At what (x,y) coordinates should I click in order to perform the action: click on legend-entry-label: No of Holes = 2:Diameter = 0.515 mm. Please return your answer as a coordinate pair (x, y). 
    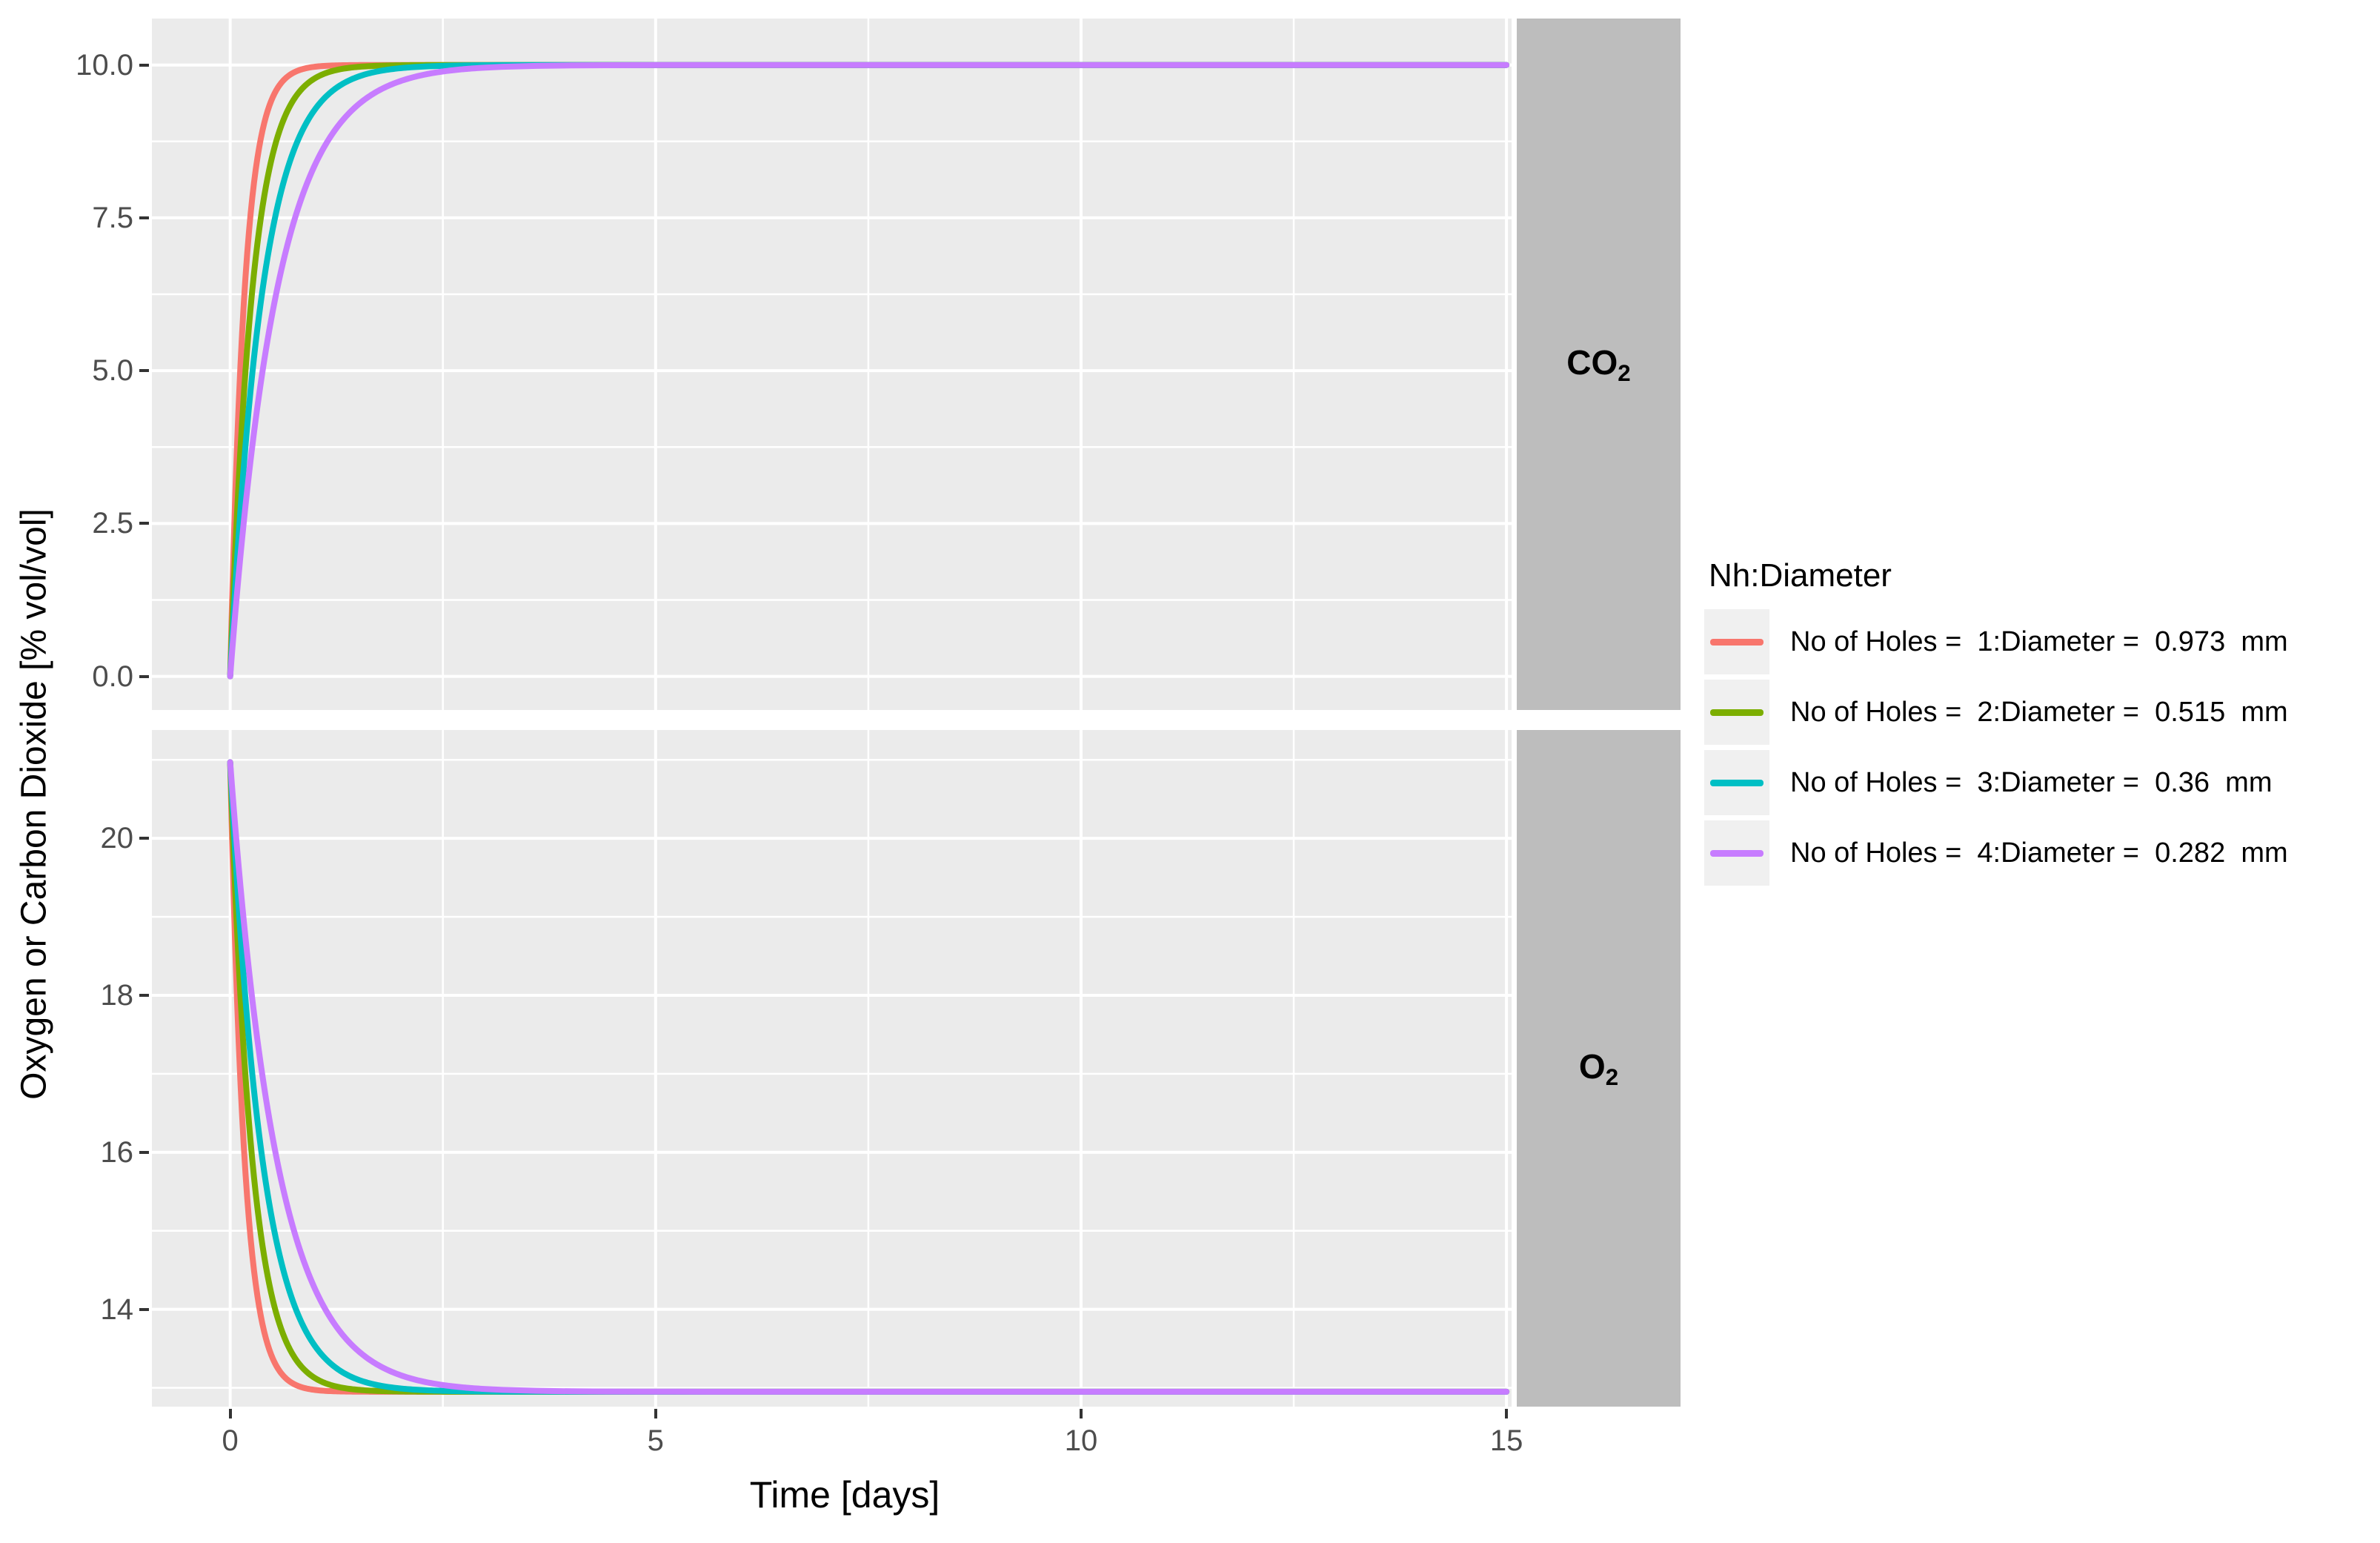
    Looking at the image, I should click on (2039, 712).